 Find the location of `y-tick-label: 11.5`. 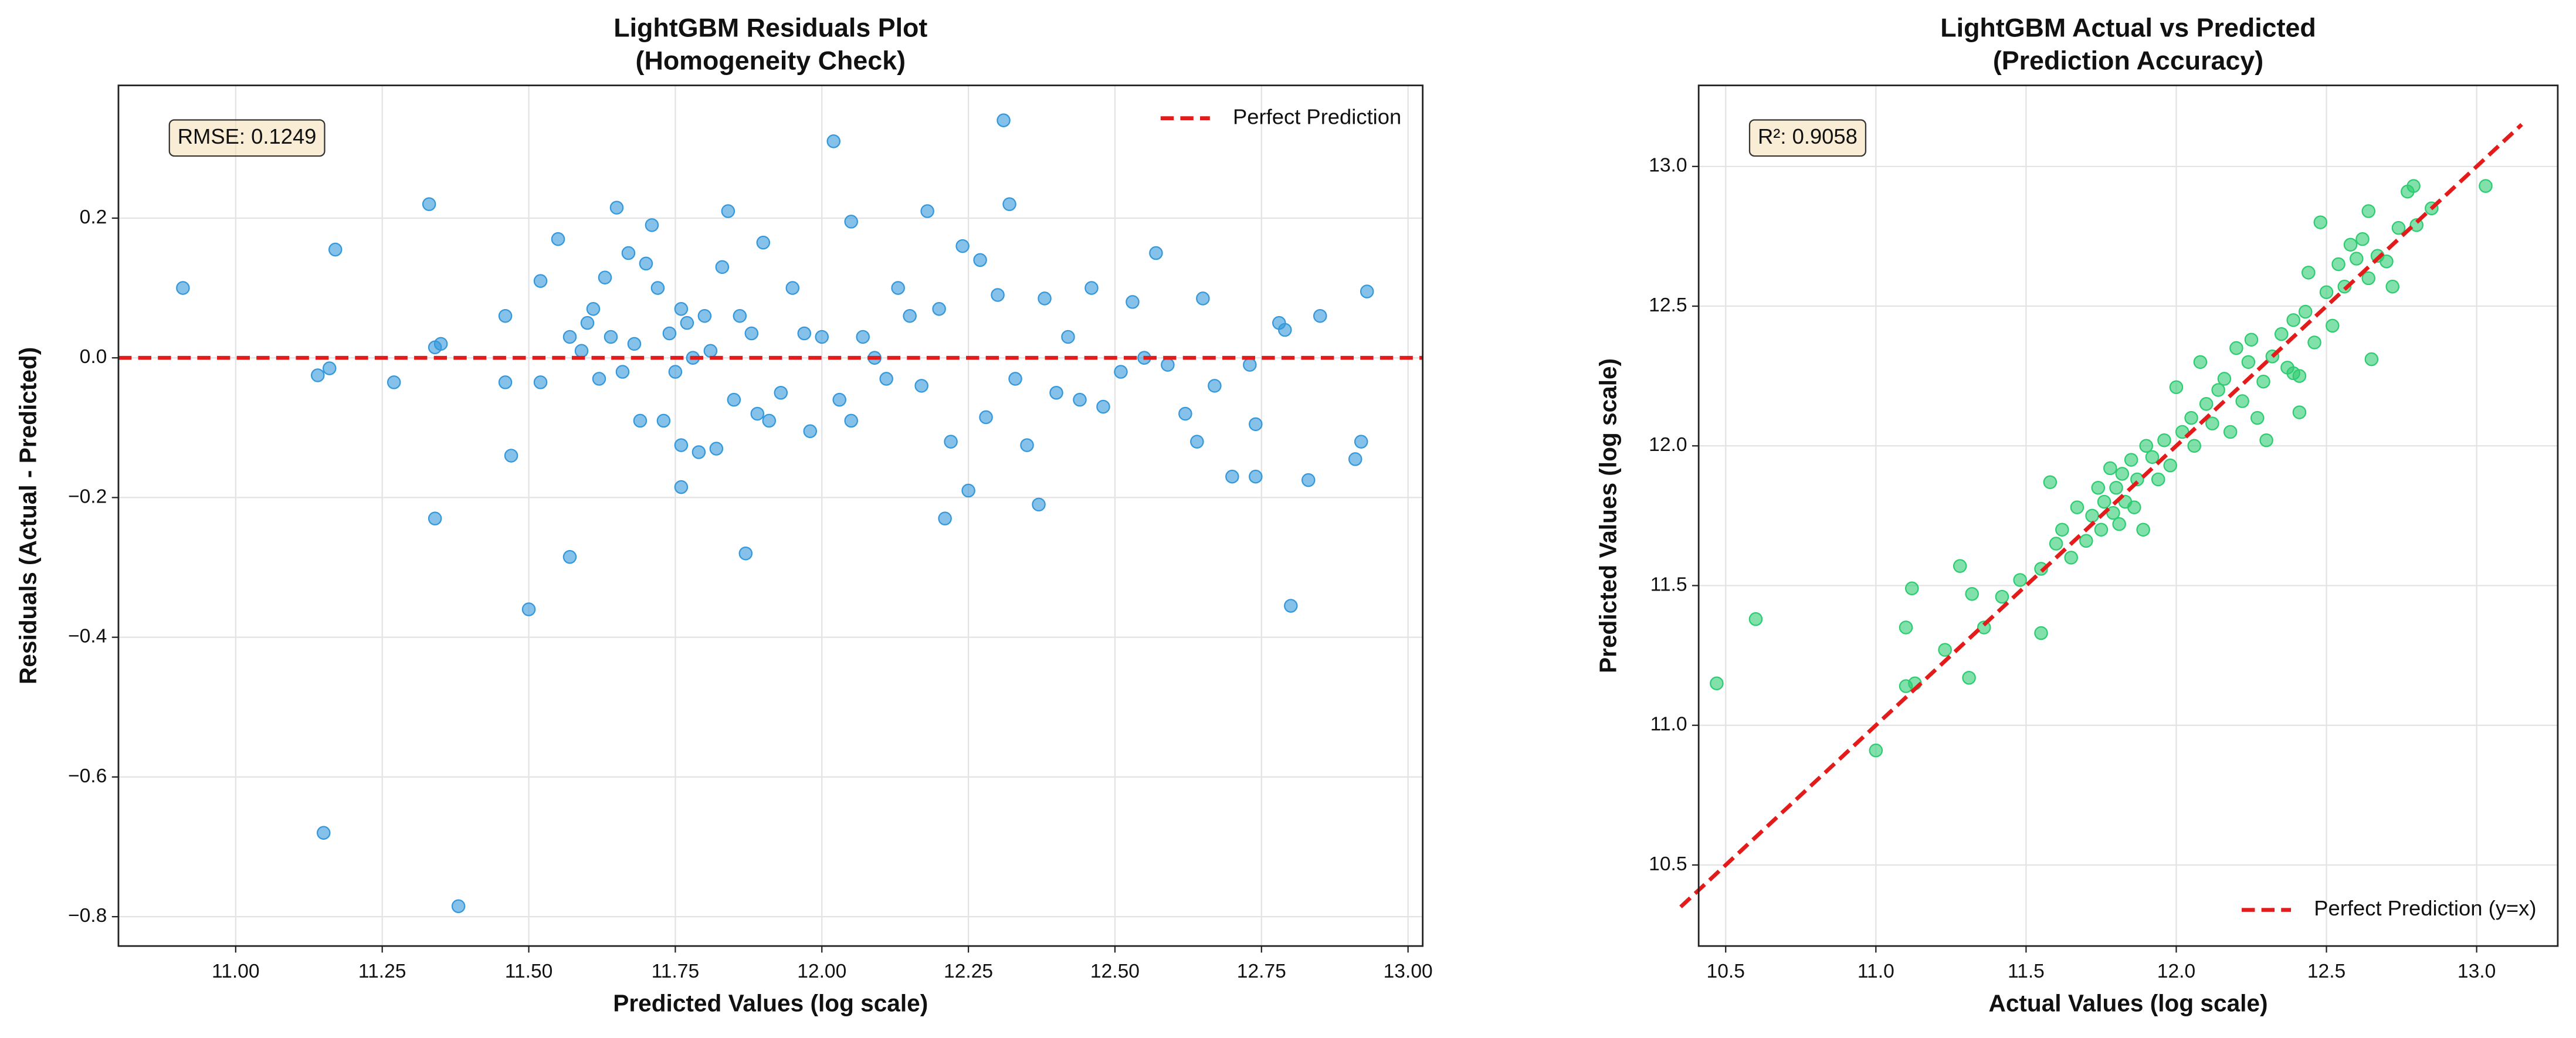

y-tick-label: 11.5 is located at coordinates (1669, 584).